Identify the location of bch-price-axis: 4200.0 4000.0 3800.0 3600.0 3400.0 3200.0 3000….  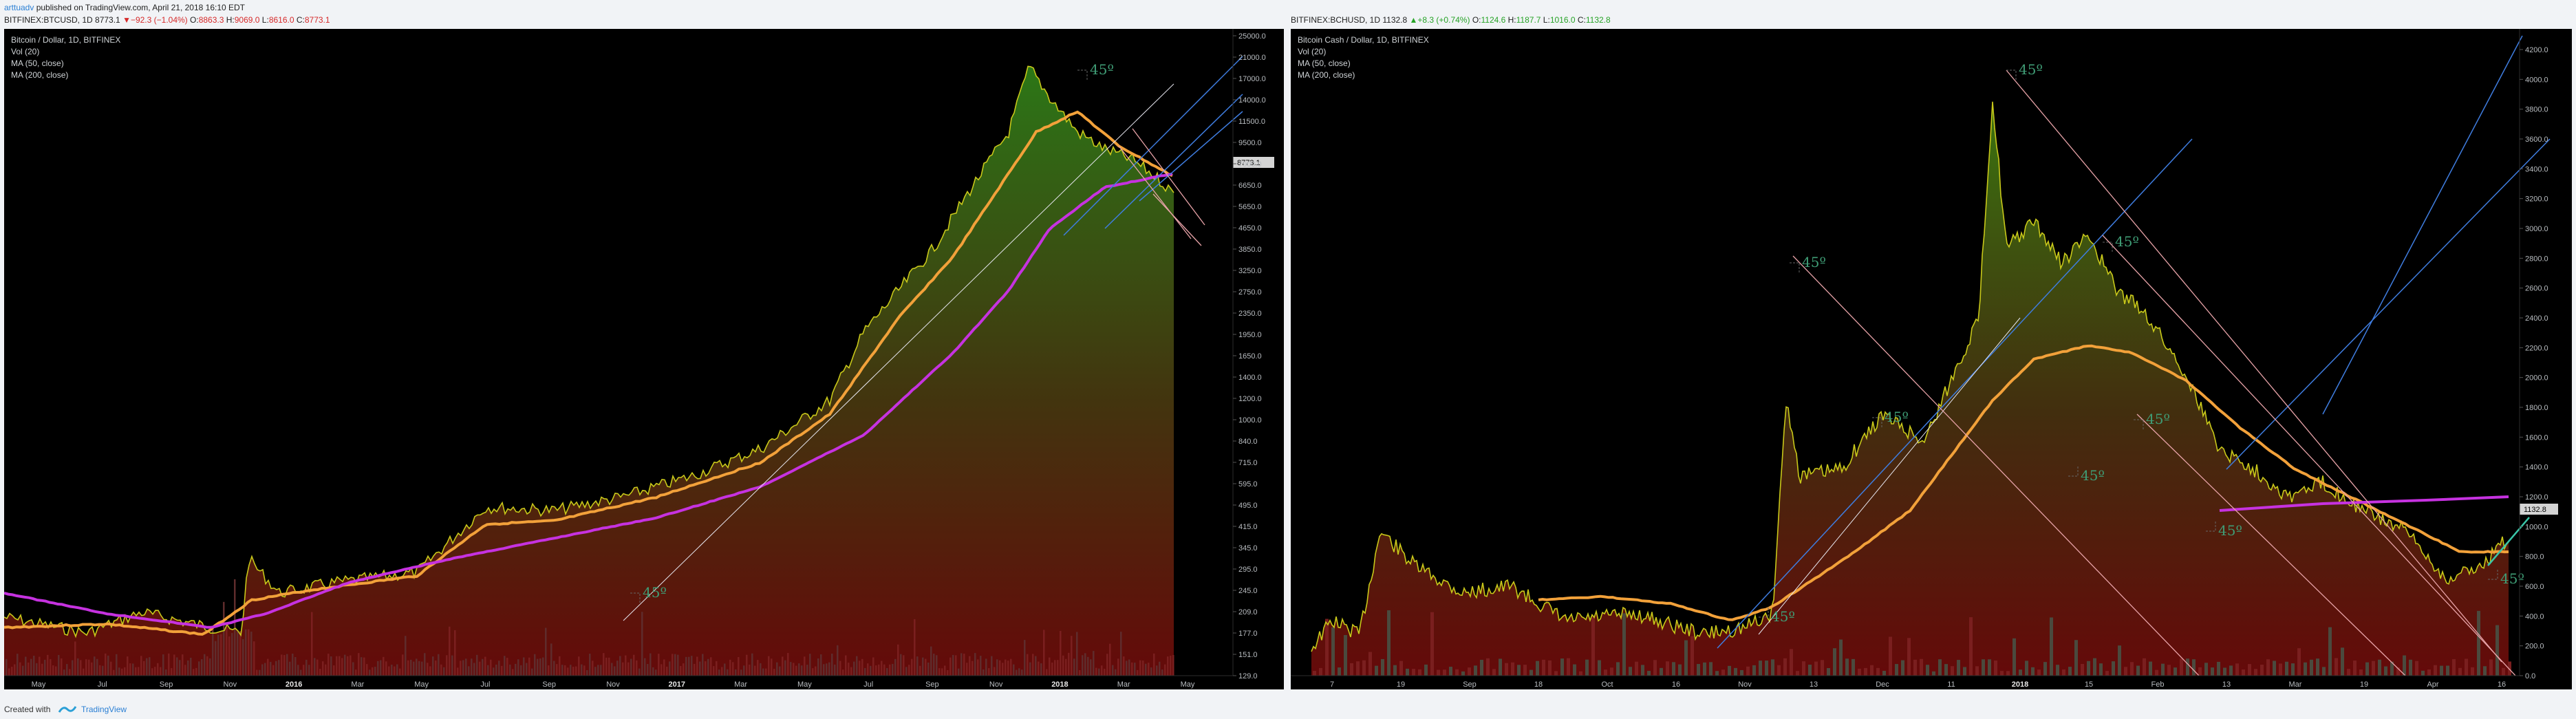
(2534, 363).